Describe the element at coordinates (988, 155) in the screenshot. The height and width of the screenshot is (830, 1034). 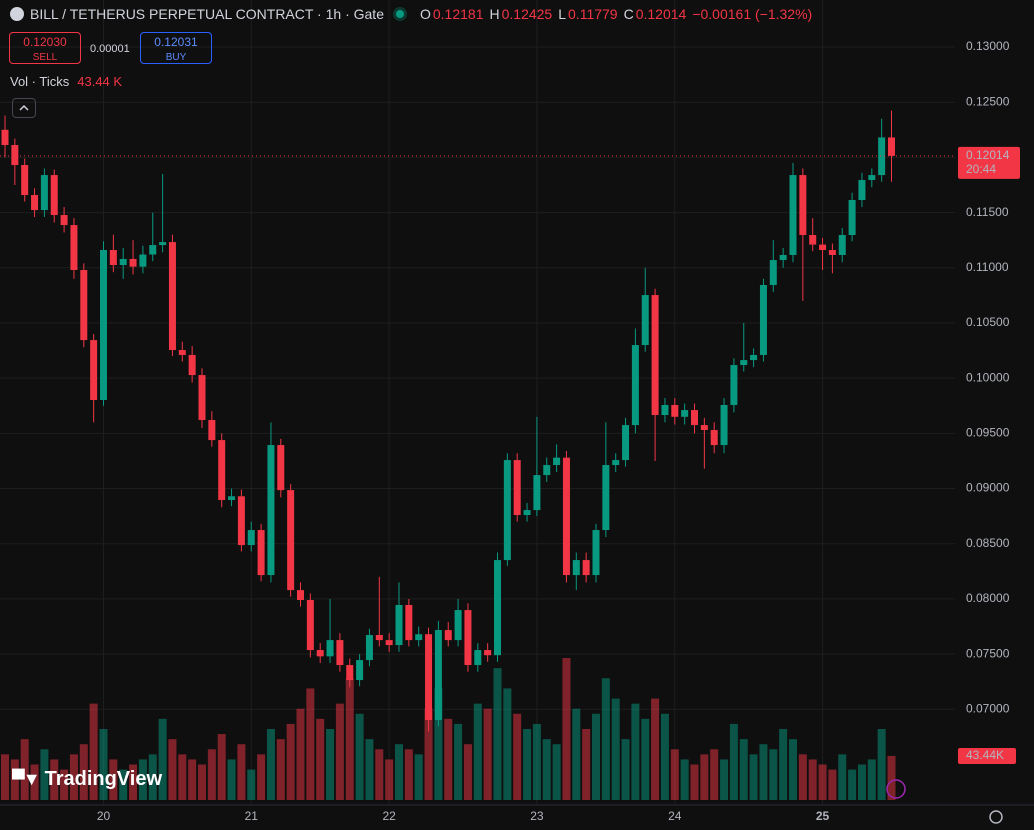
I see `price-badge-value: 0.12014` at that location.